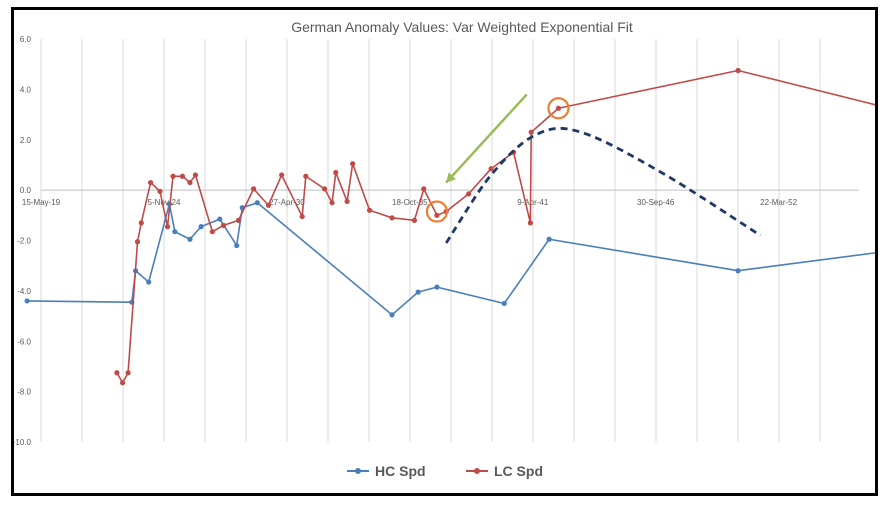 This screenshot has height=507, width=889. Describe the element at coordinates (24, 392) in the screenshot. I see `y-tick-label: -8.0` at that location.